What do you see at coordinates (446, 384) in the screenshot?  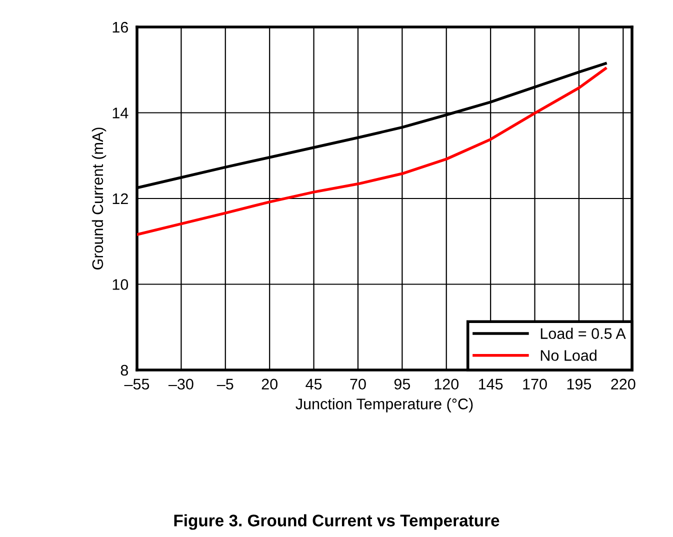 I see `x-tick-label: 120` at bounding box center [446, 384].